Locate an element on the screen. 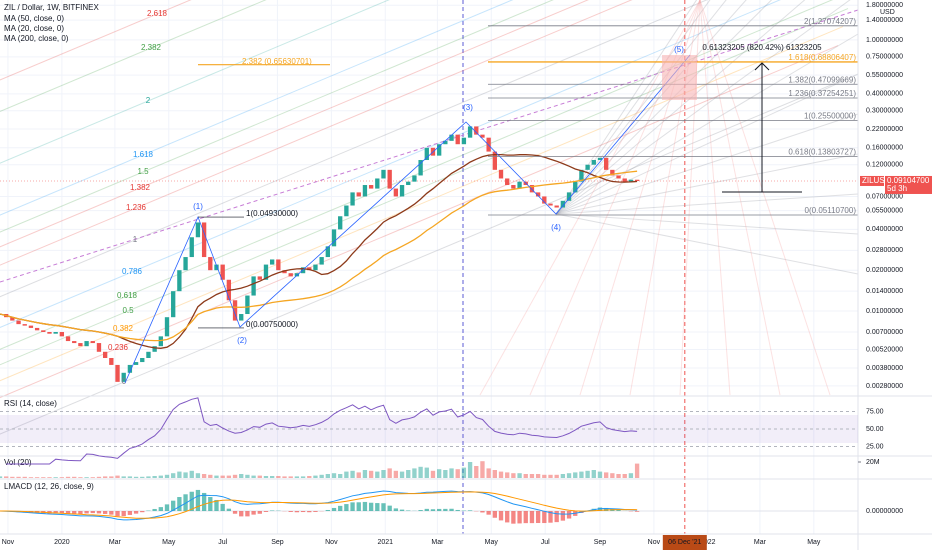 The width and height of the screenshot is (932, 555). currency: USD is located at coordinates (887, 12).